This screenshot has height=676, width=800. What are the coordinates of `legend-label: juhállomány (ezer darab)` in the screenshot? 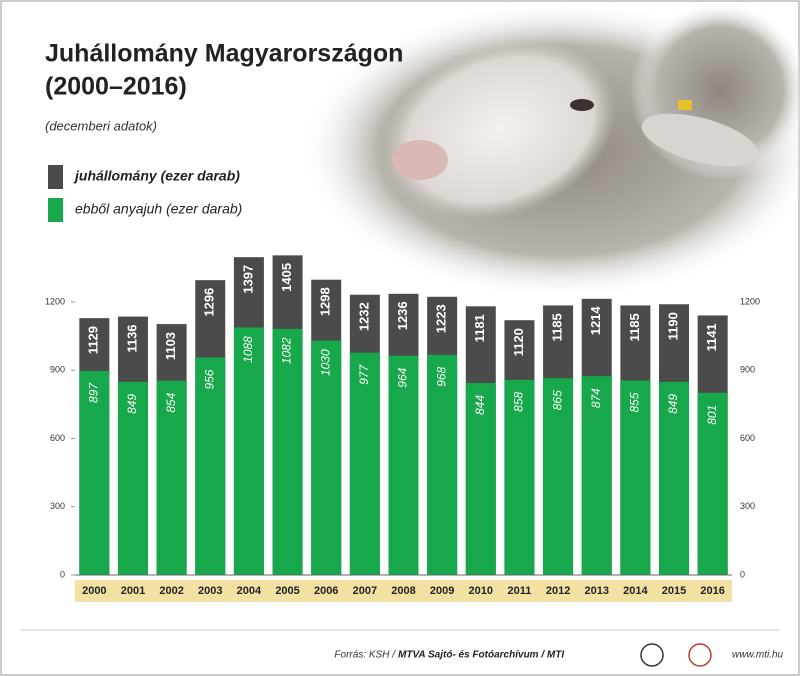 It's located at (156, 176).